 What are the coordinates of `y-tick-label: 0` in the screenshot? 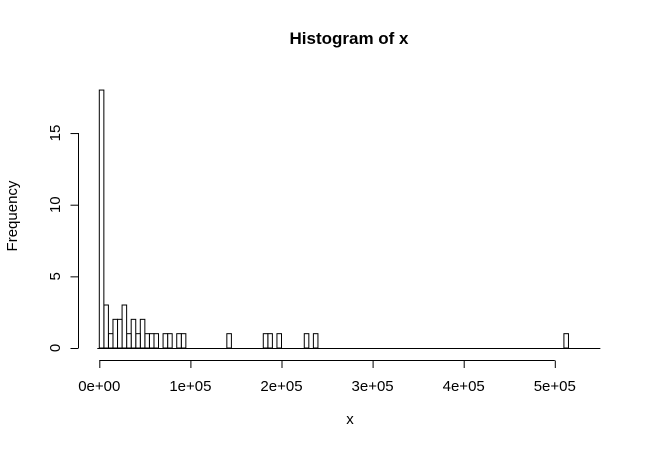 It's located at (55, 348).